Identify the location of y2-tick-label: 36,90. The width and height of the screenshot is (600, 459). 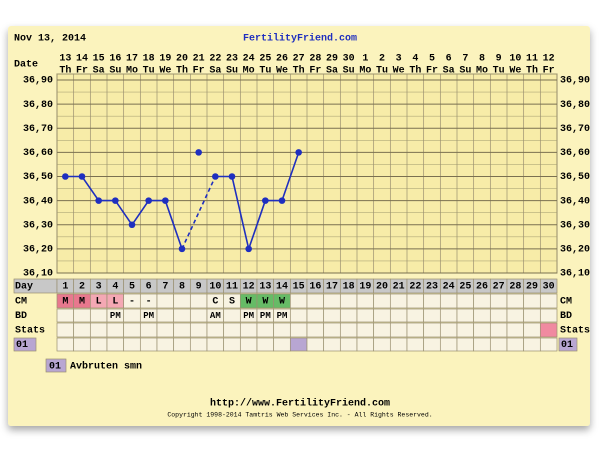
(575, 81).